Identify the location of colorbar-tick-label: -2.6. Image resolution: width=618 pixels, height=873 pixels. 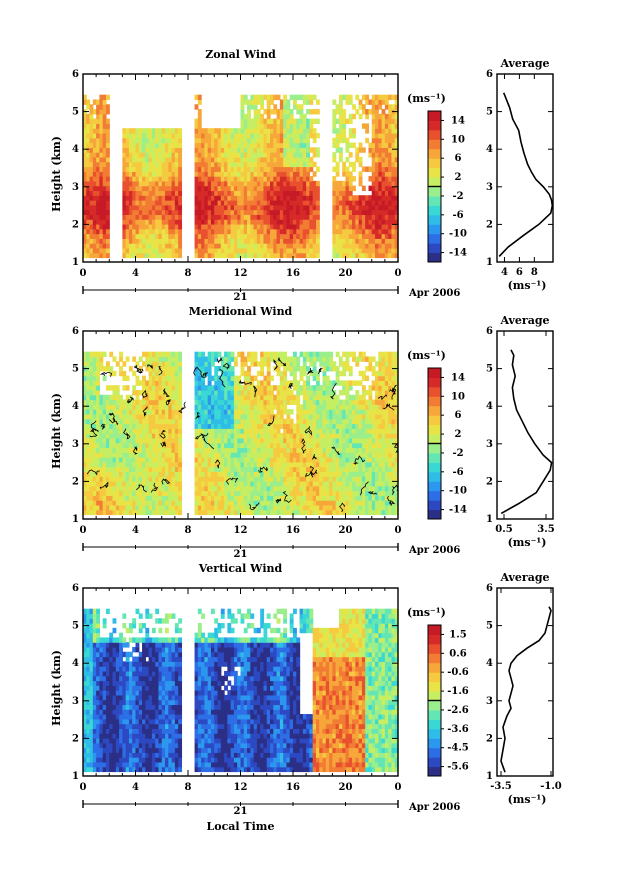
(458, 710).